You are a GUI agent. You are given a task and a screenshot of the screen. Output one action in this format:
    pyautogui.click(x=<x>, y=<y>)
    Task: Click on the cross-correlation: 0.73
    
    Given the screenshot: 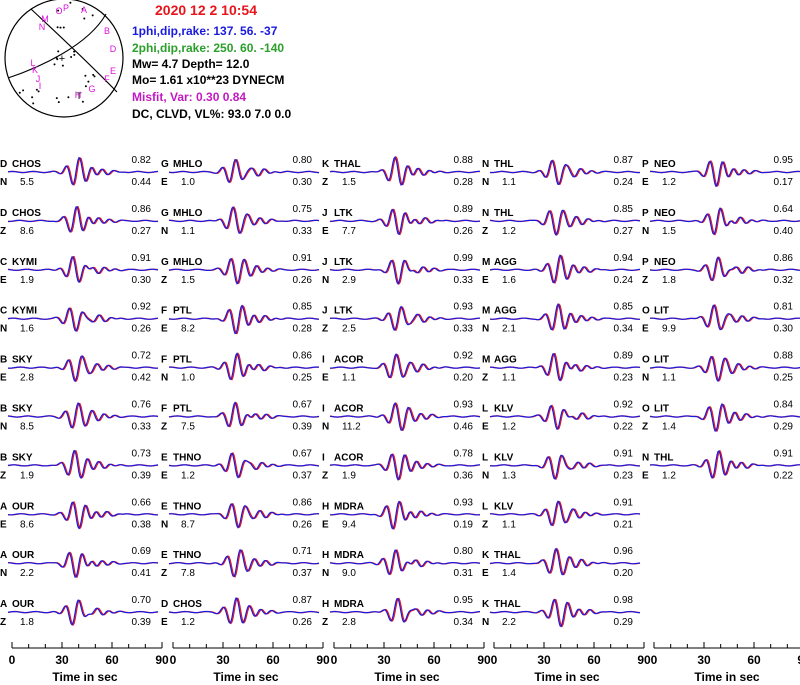 What is the action you would take?
    pyautogui.click(x=142, y=453)
    